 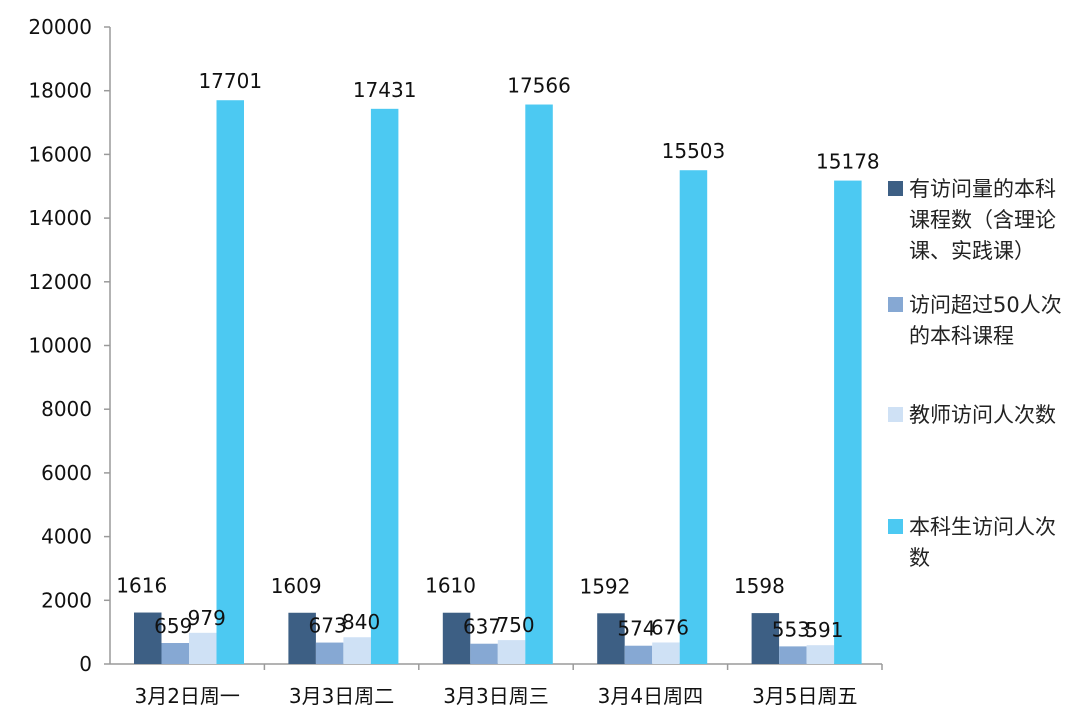 I want to click on data-label: 840, so click(x=361, y=622).